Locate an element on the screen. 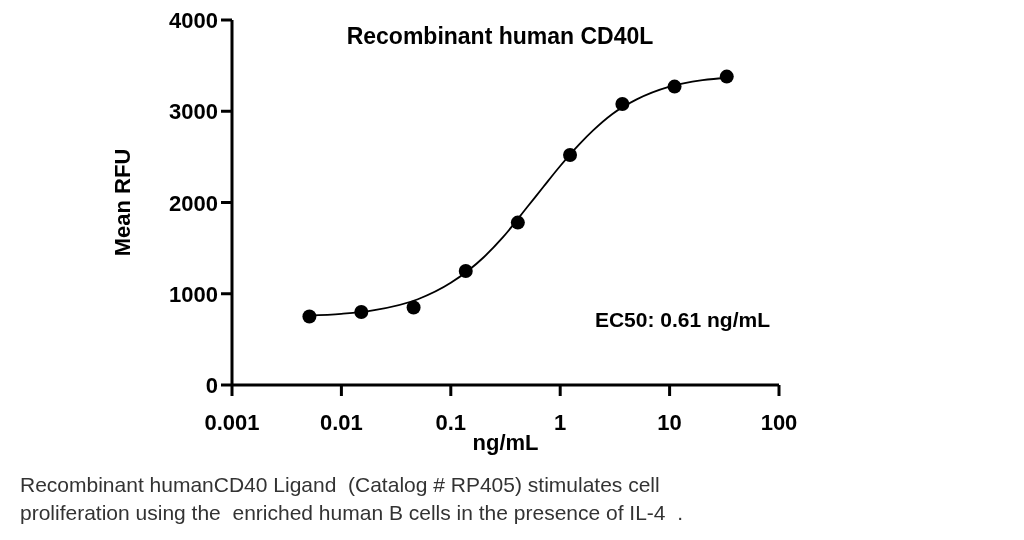 This screenshot has width=1024, height=540. y-axis-title: Mean RFU is located at coordinates (122, 202).